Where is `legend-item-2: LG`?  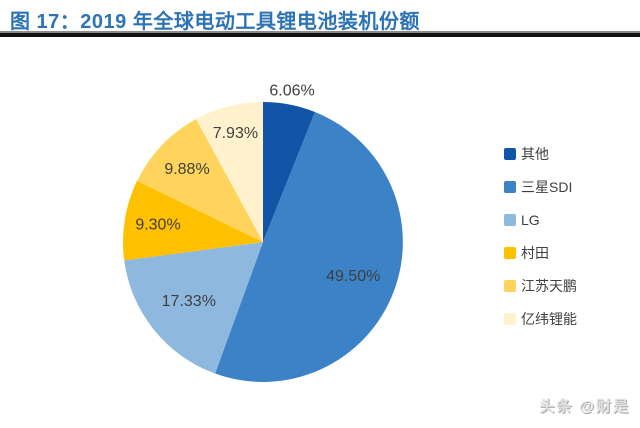 legend-item-2: LG is located at coordinates (540, 220).